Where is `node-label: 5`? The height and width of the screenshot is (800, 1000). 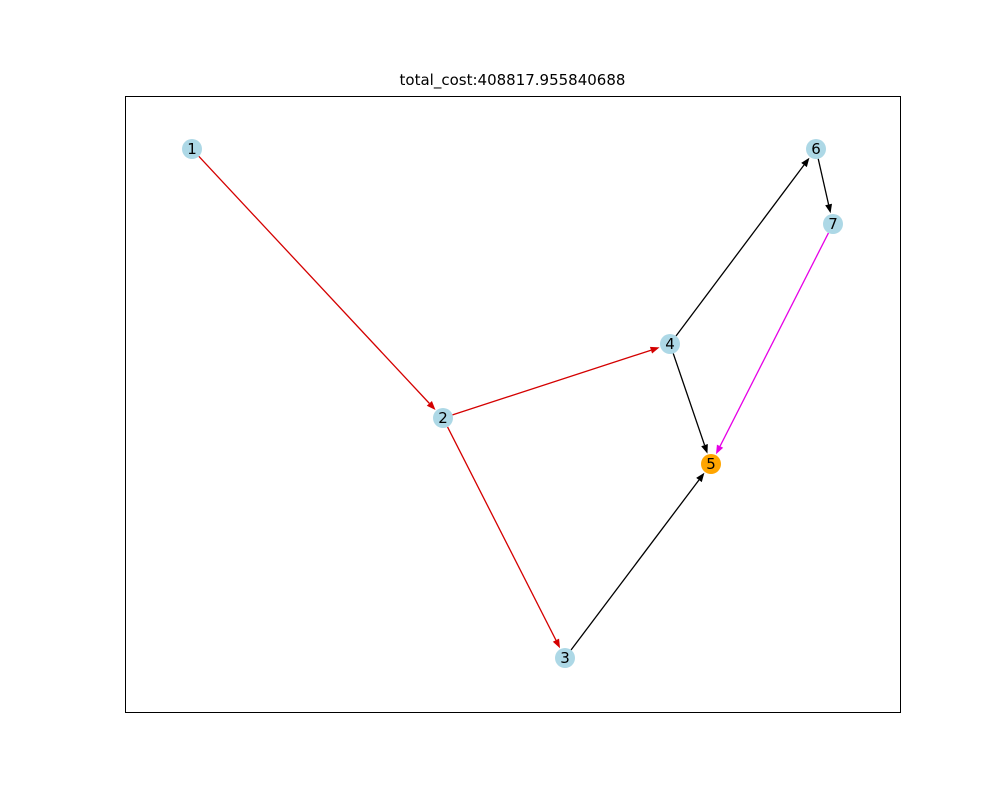 node-label: 5 is located at coordinates (711, 464).